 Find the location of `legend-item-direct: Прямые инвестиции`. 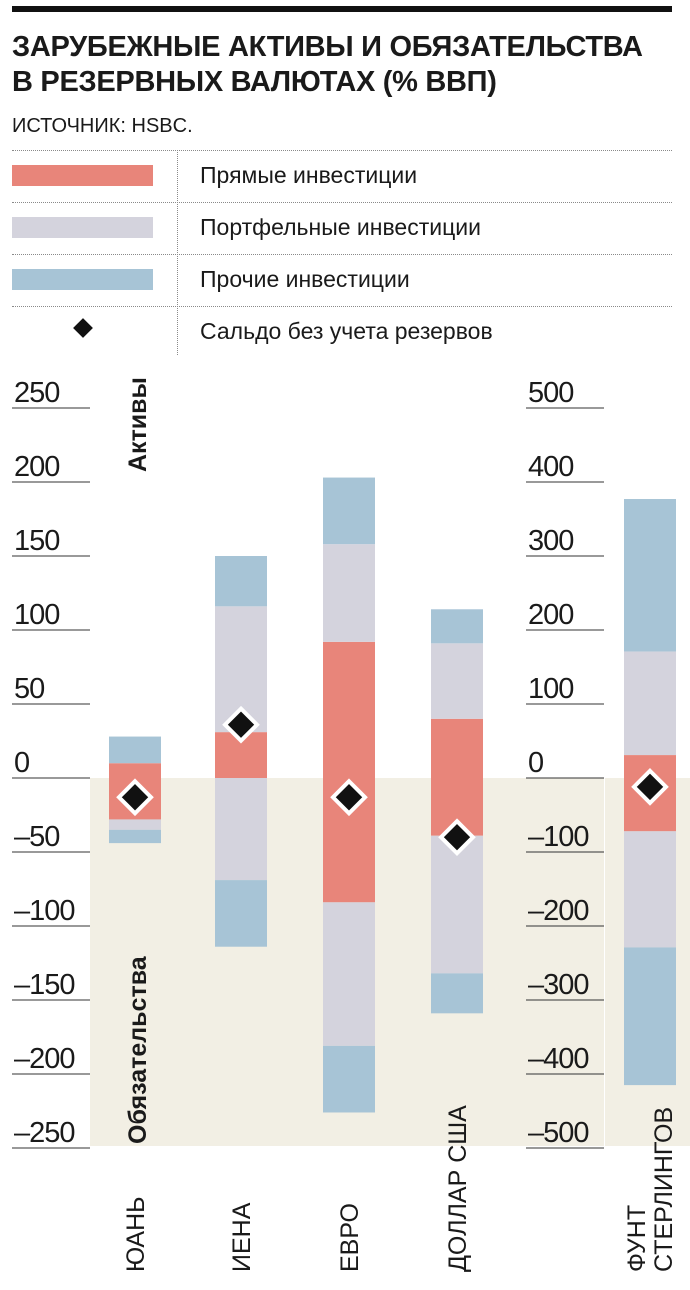

legend-item-direct: Прямые инвестиции is located at coordinates (342, 176).